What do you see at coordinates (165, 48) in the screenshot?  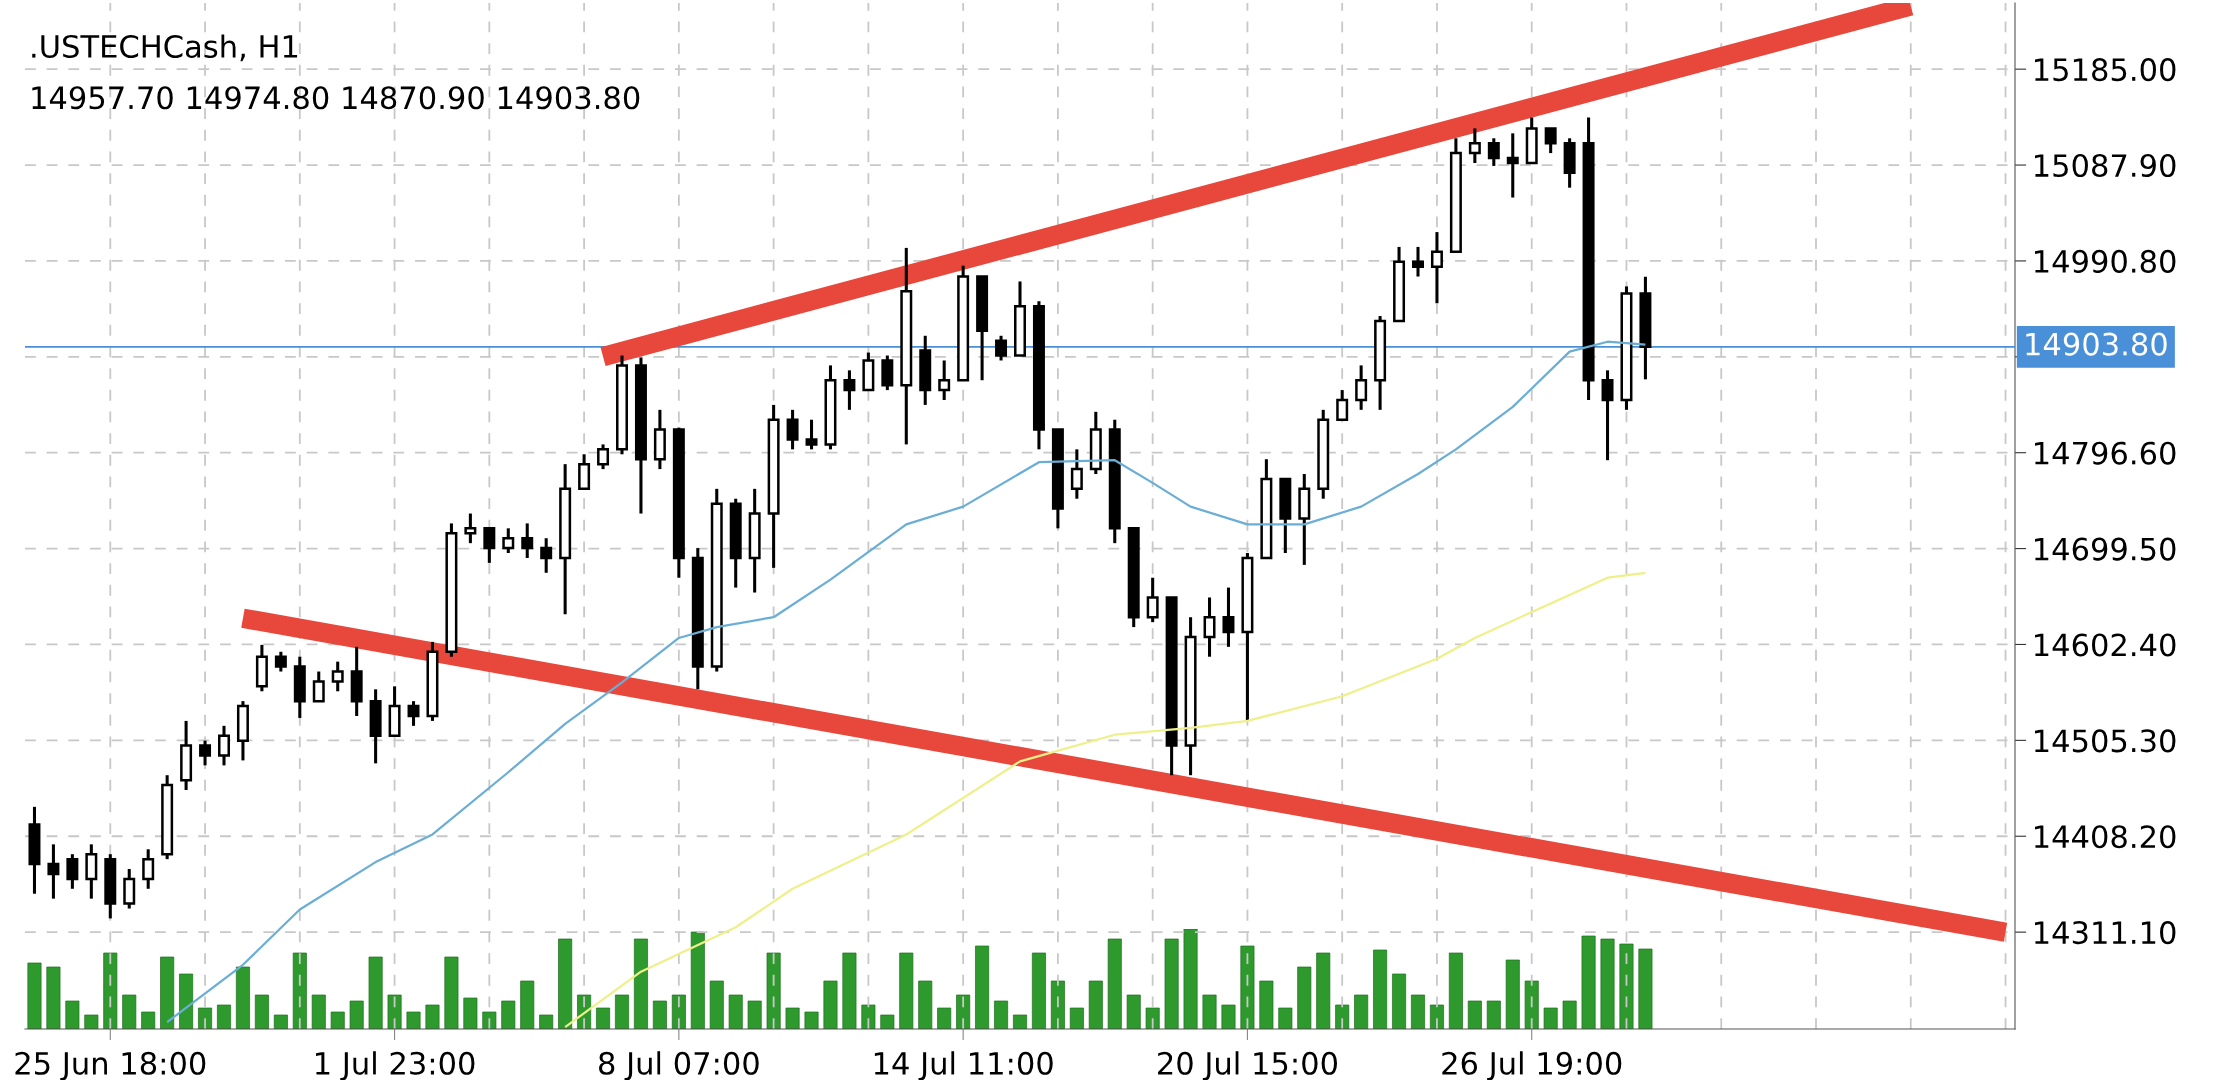 I see `text: .USTECHCash, H1` at bounding box center [165, 48].